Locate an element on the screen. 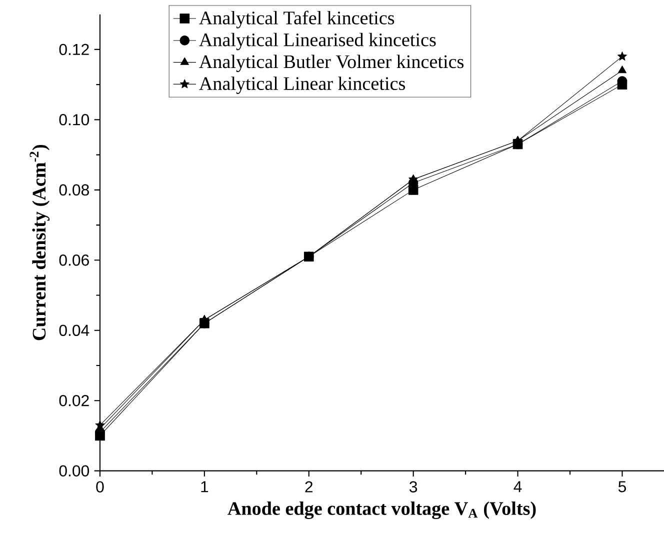 The image size is (664, 553). legend-label: Analytical Linear kincetics is located at coordinates (302, 85).